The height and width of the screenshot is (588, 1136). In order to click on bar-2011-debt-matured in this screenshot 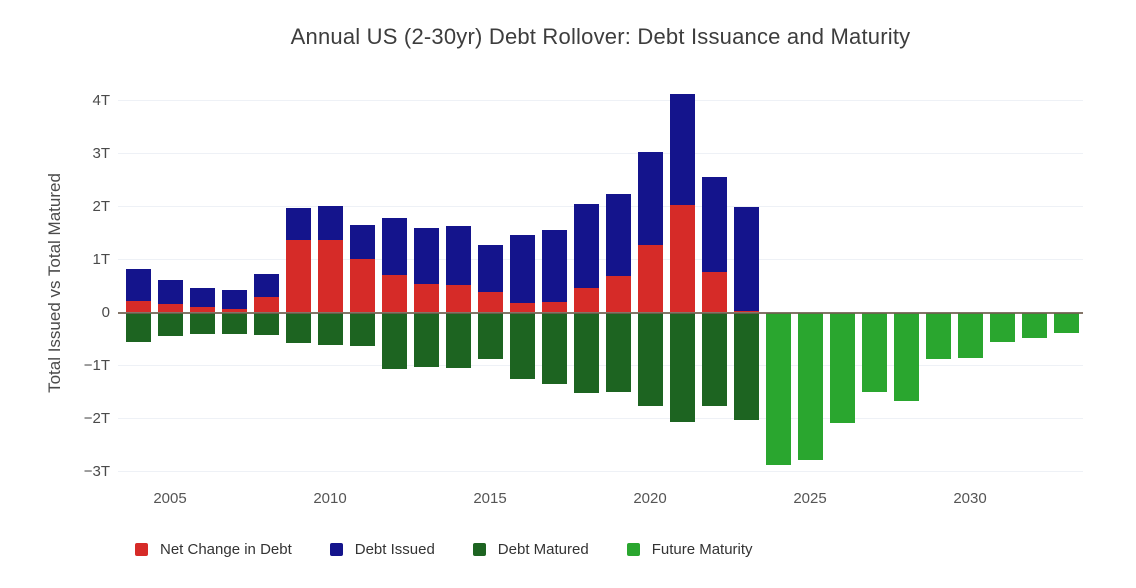, I will do `click(362, 329)`.